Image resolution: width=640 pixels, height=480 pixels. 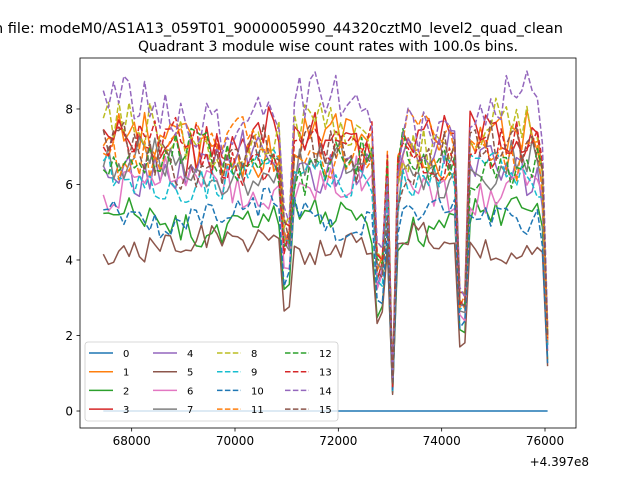 I want to click on legend-box, so click(x=211, y=381).